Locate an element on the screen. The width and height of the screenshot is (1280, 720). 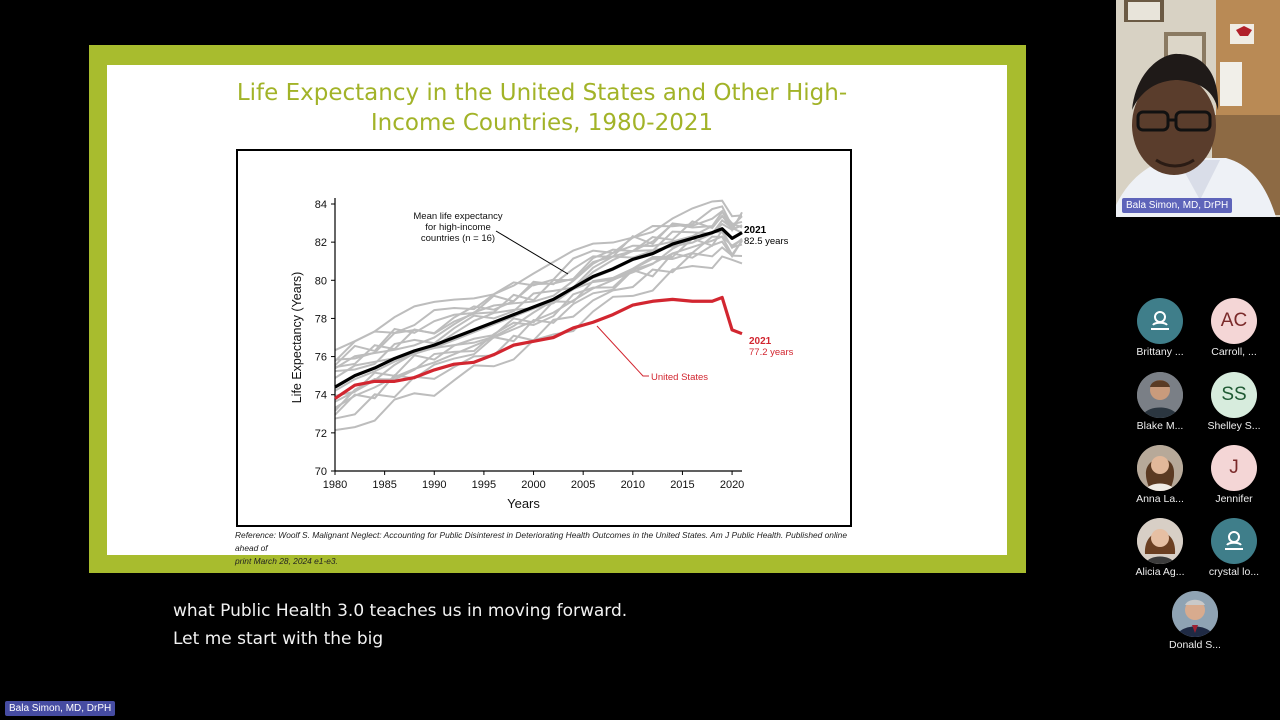
x-axis-label: Years is located at coordinates (523, 503).